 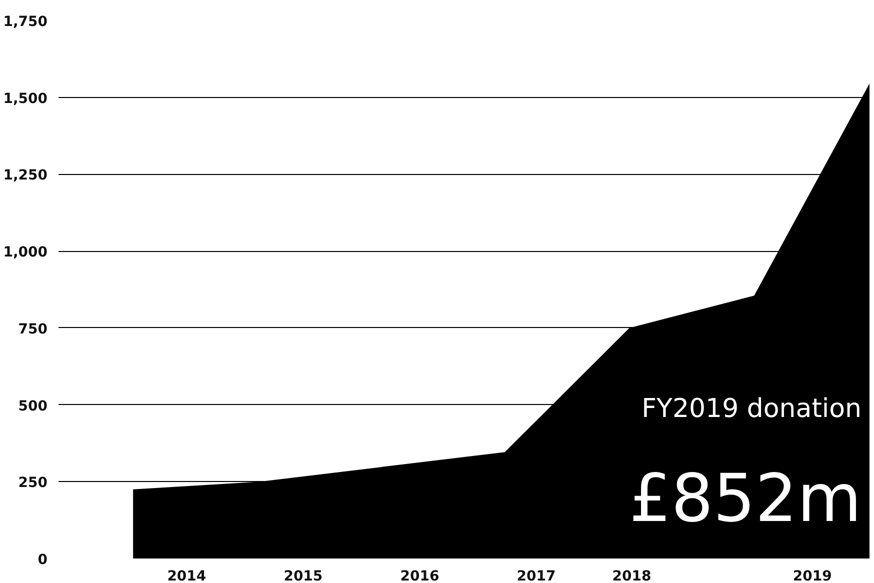 I want to click on x-tick-label: 2018, so click(x=632, y=575).